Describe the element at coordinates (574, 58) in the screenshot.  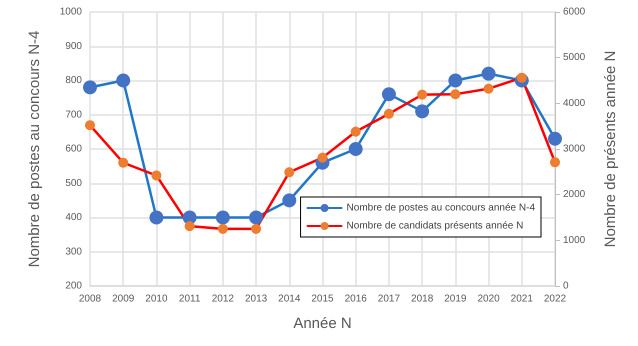
I see `y2-tick-label: 5000` at that location.